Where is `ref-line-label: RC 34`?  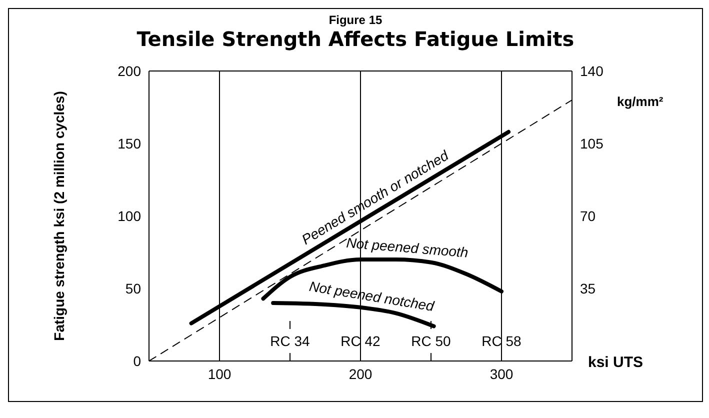
ref-line-label: RC 34 is located at coordinates (290, 341).